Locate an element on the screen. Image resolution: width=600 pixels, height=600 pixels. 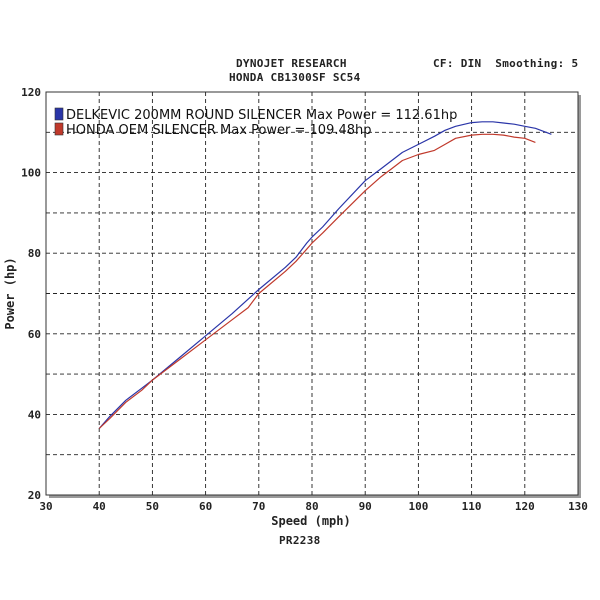
x-tick-label: 40 is located at coordinates (99, 506).